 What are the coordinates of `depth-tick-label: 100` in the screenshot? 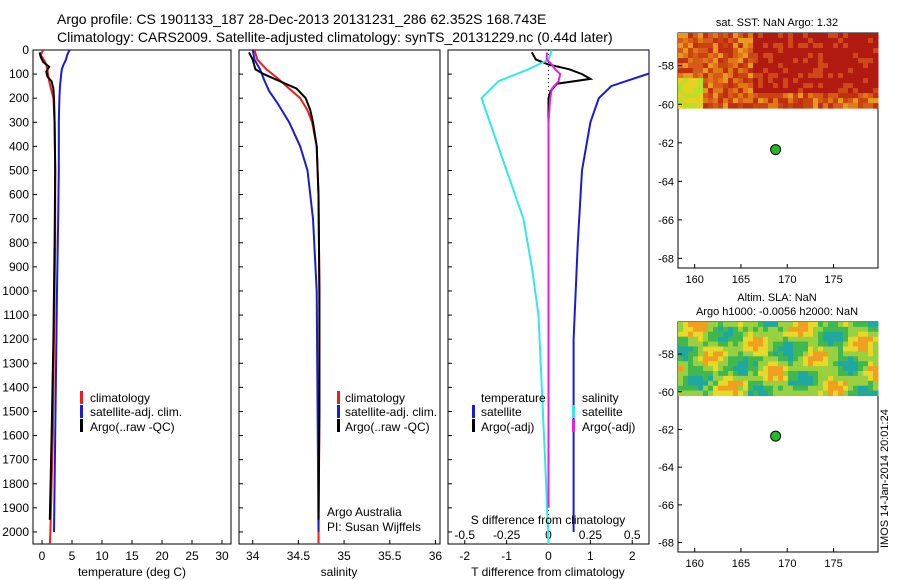 It's located at (19, 74).